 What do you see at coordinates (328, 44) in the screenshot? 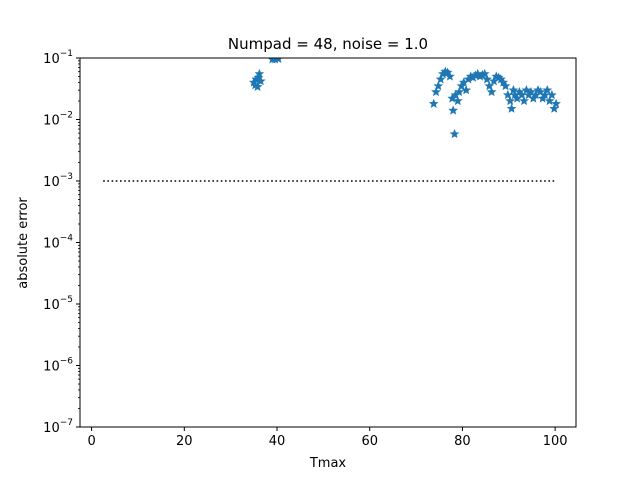
I see `chart-title: Numpad = 48, noise = 1.0` at bounding box center [328, 44].